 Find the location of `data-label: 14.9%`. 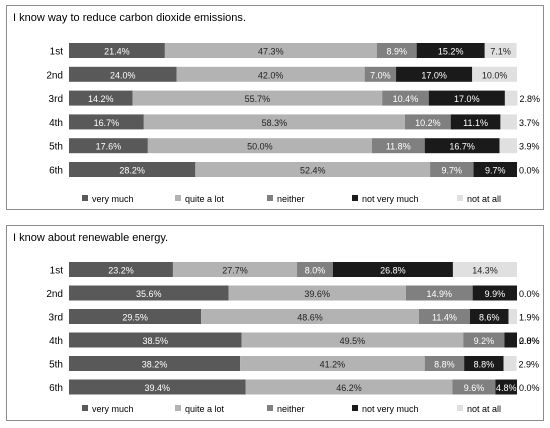

data-label: 14.9% is located at coordinates (440, 294).